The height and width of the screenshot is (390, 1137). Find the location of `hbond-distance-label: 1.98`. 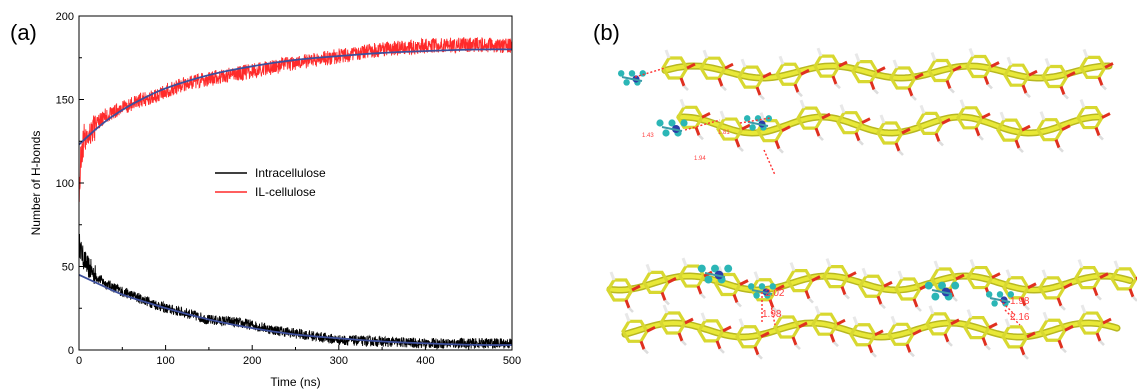

hbond-distance-label: 1.98 is located at coordinates (1020, 301).